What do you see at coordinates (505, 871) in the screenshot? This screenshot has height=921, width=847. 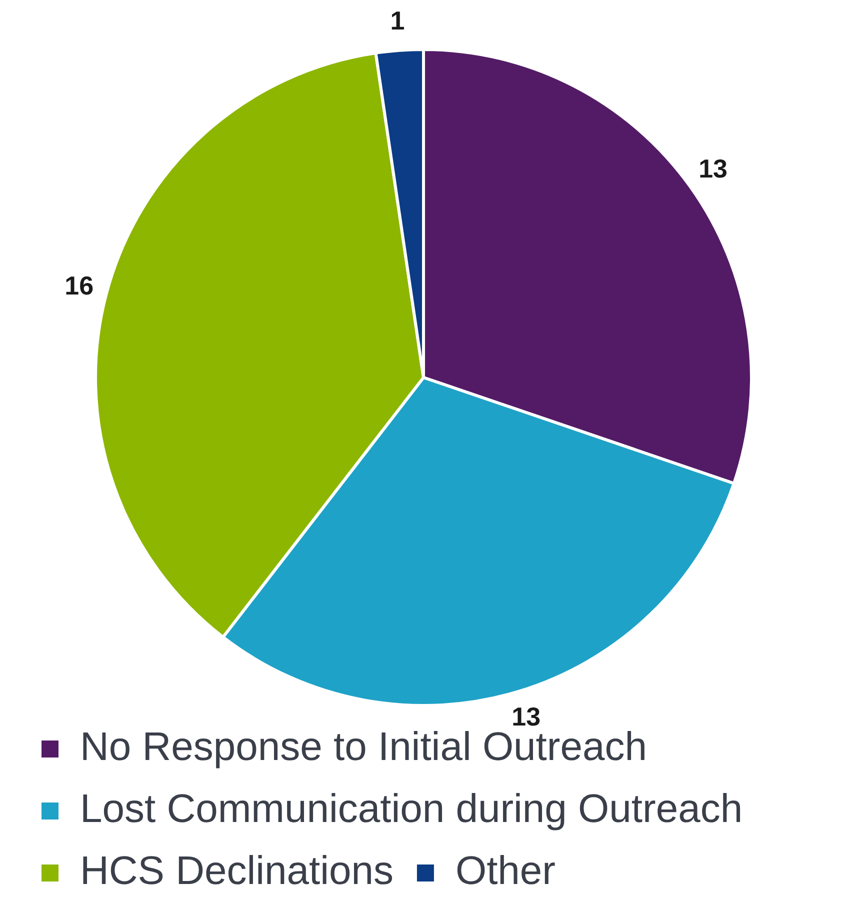 I see `legend-label: Other` at bounding box center [505, 871].